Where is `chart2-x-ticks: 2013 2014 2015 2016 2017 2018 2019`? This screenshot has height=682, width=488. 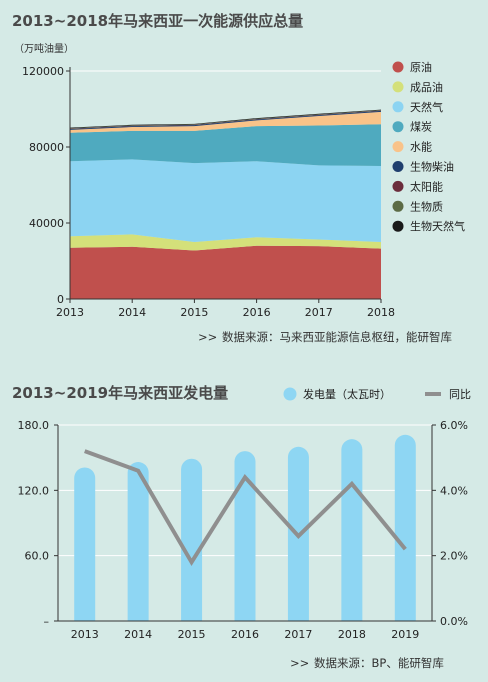
chart2-x-ticks: 2013 2014 2015 2016 2017 2018 2019 is located at coordinates (245, 634).